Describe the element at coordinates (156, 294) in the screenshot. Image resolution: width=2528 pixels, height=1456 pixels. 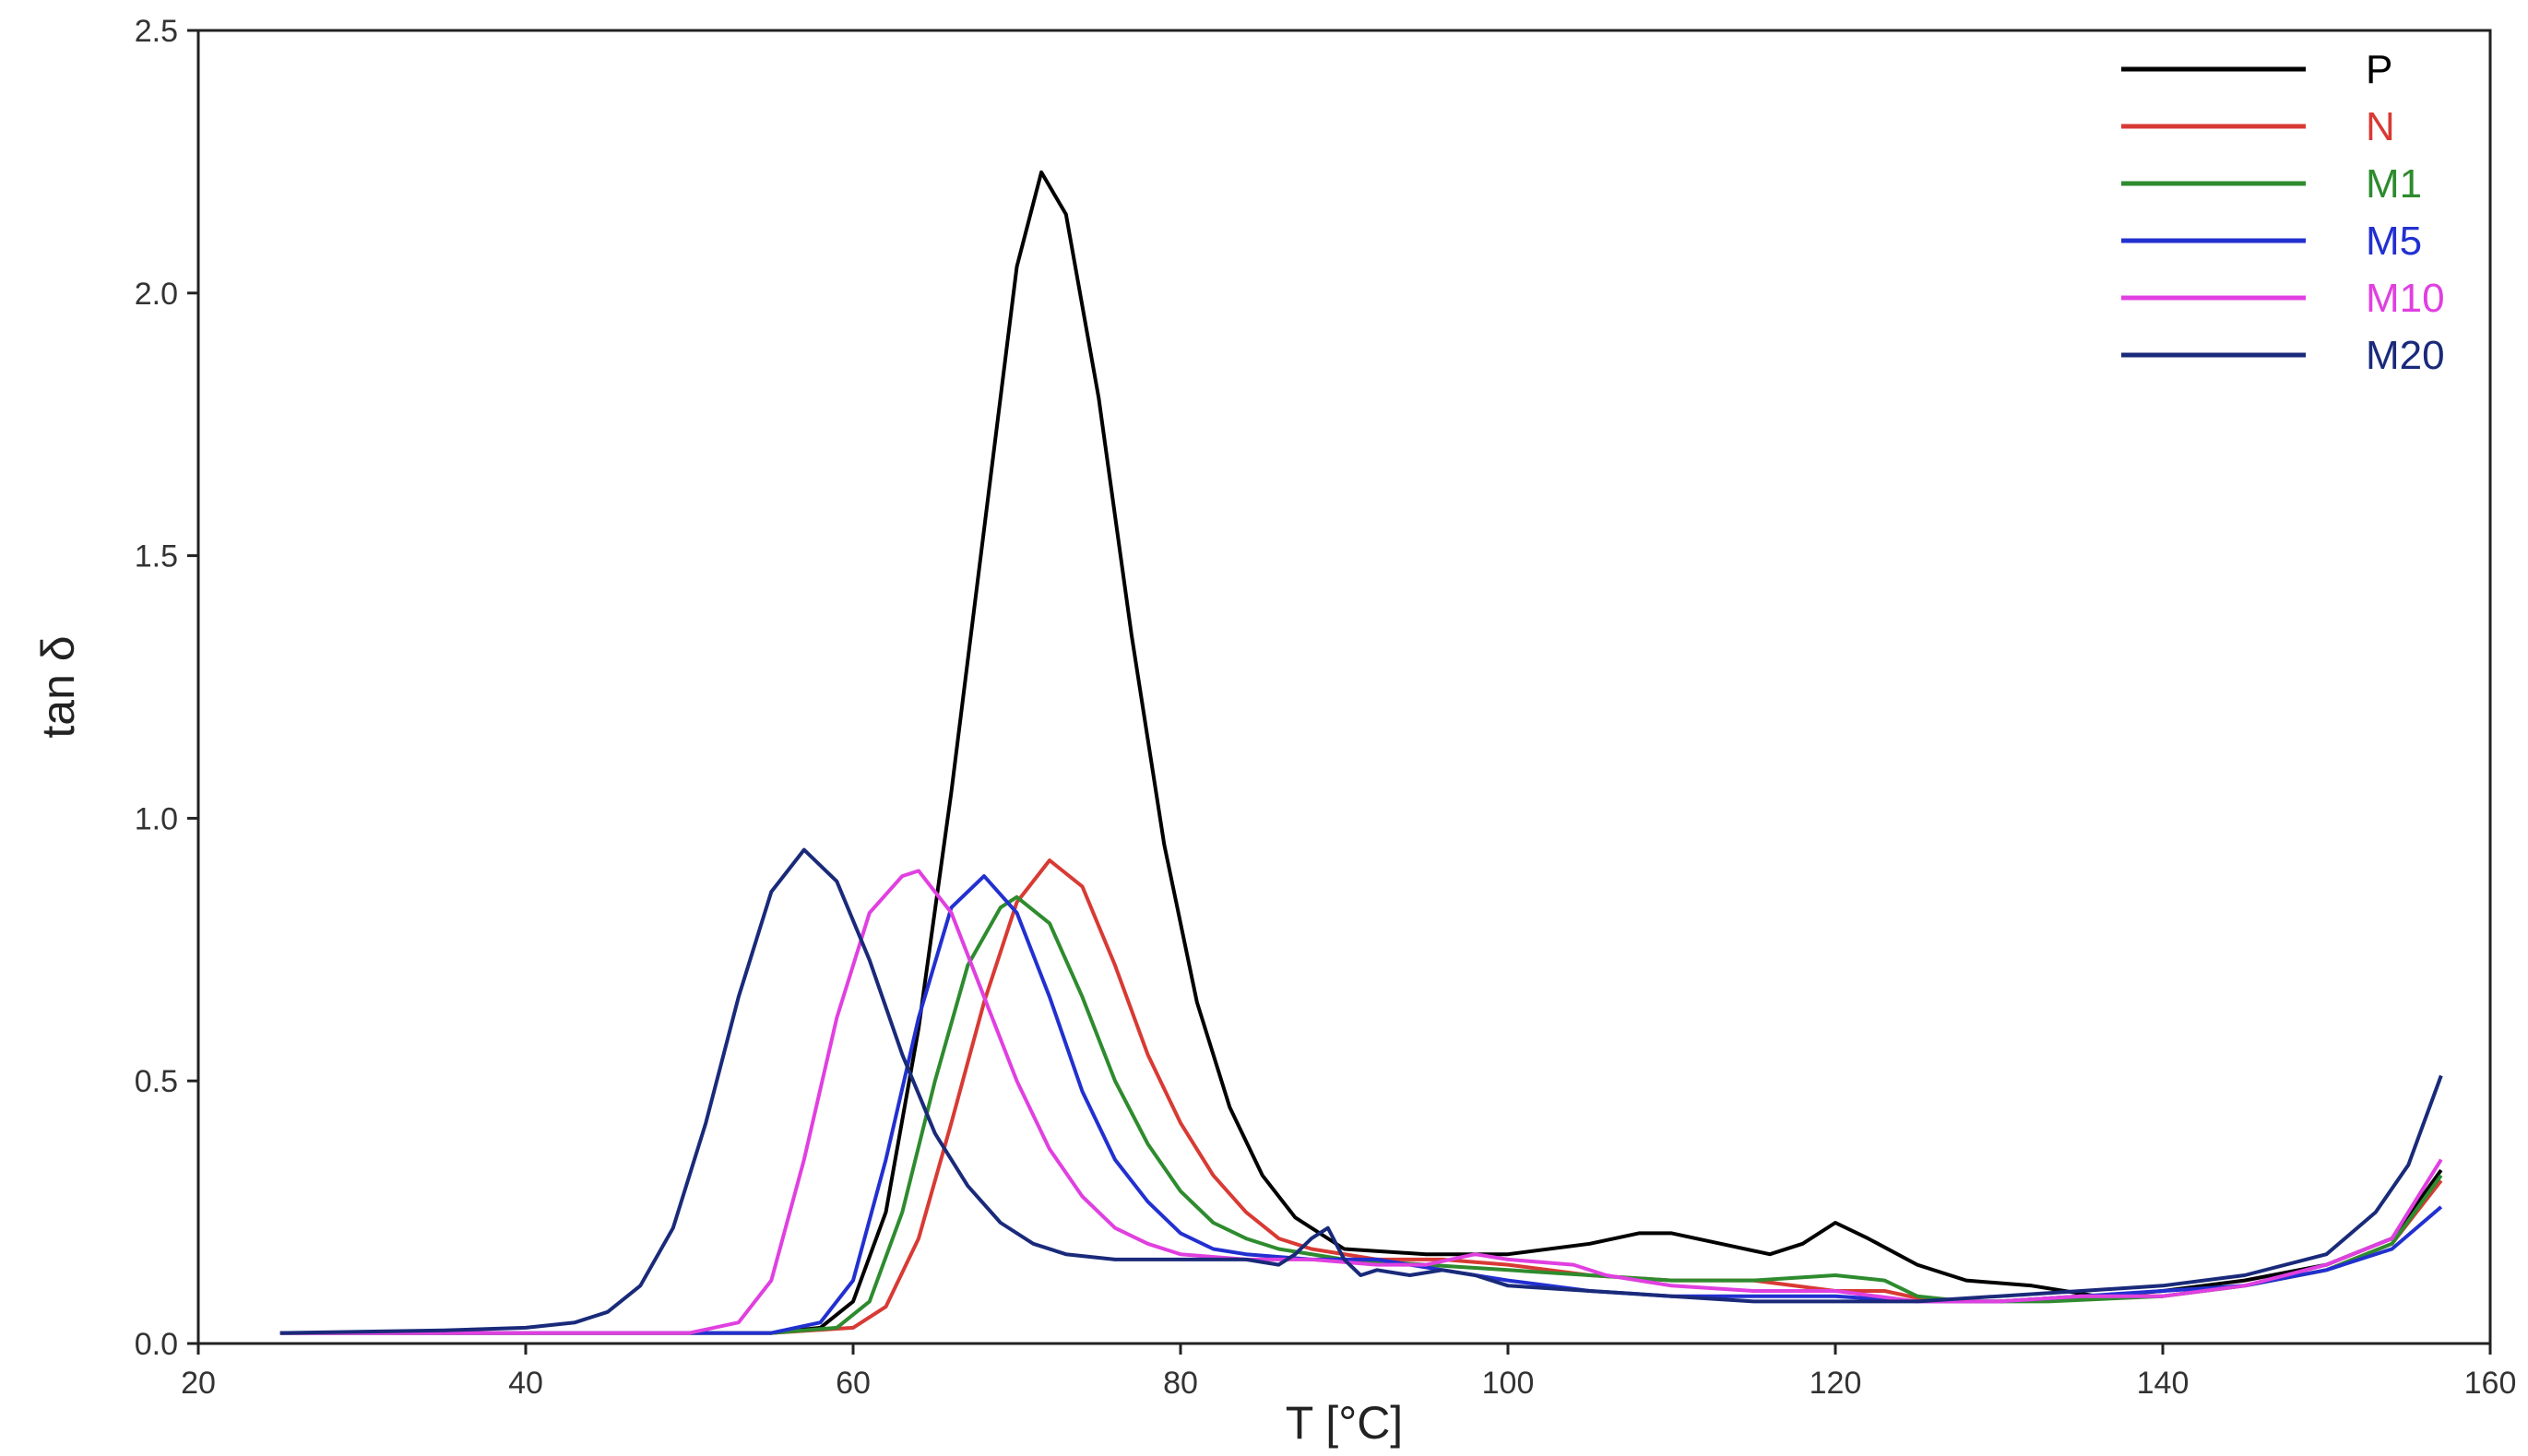
I see `y-tick-label: 2.0` at that location.